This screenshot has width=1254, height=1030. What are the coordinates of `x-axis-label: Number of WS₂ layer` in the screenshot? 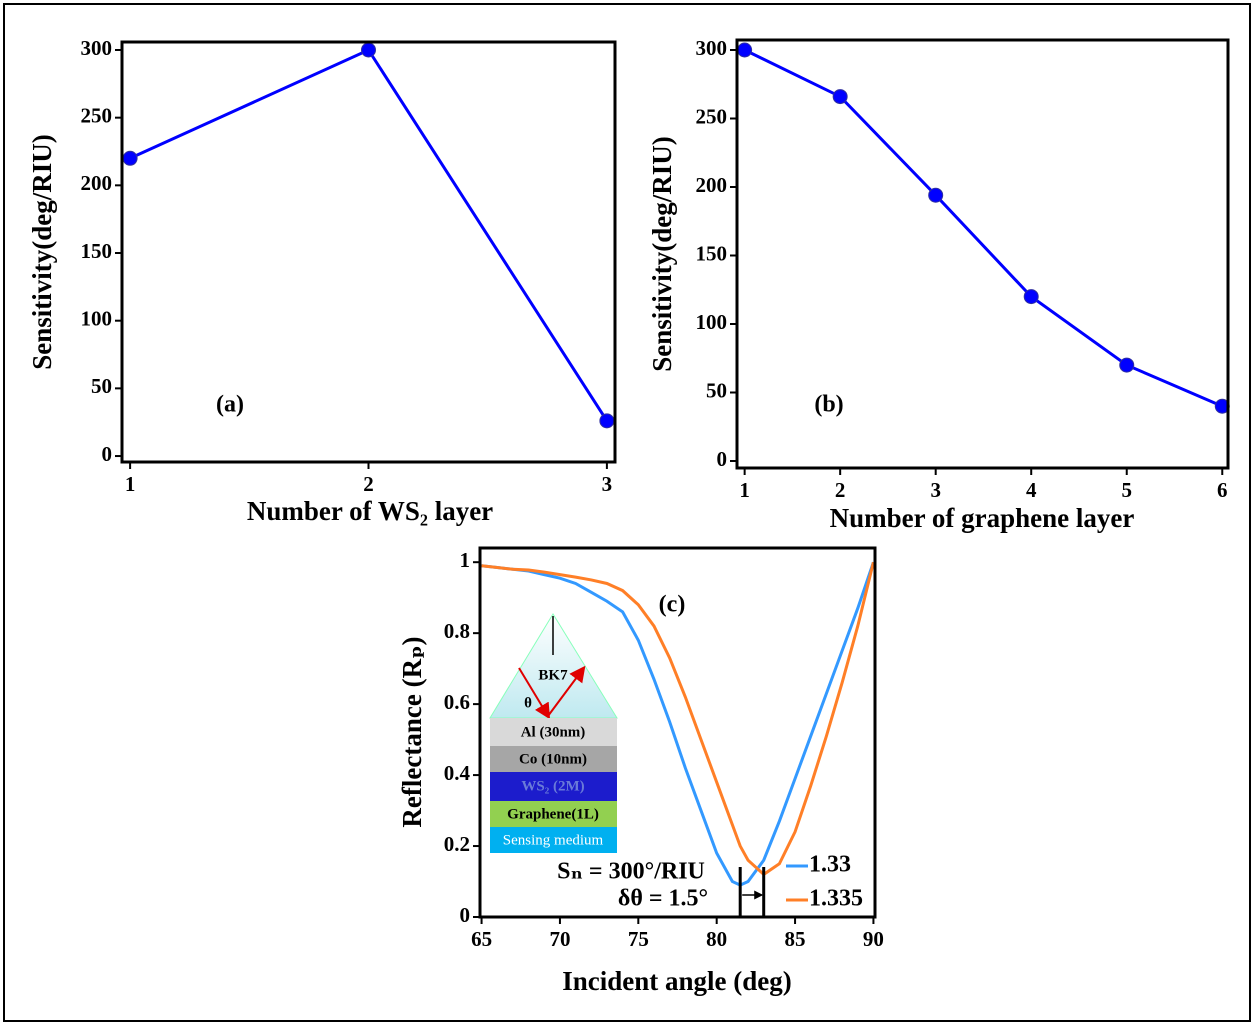 It's located at (370, 511).